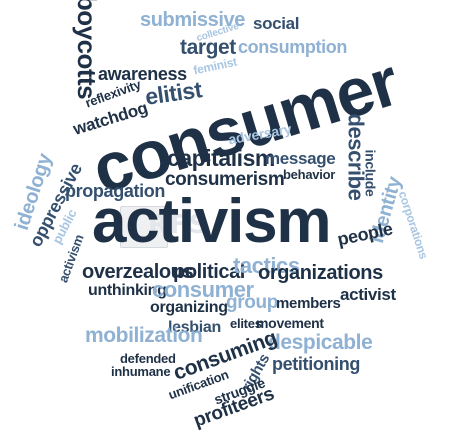 This screenshot has height=440, width=450. I want to click on word-consumption: consumption, so click(293, 47).